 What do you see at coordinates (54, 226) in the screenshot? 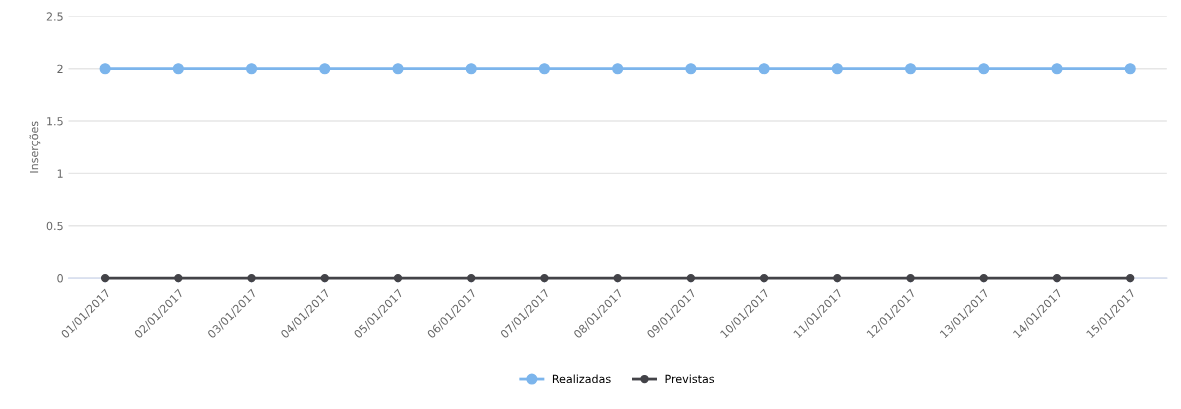
I see `y-tick-label: 0.5` at bounding box center [54, 226].